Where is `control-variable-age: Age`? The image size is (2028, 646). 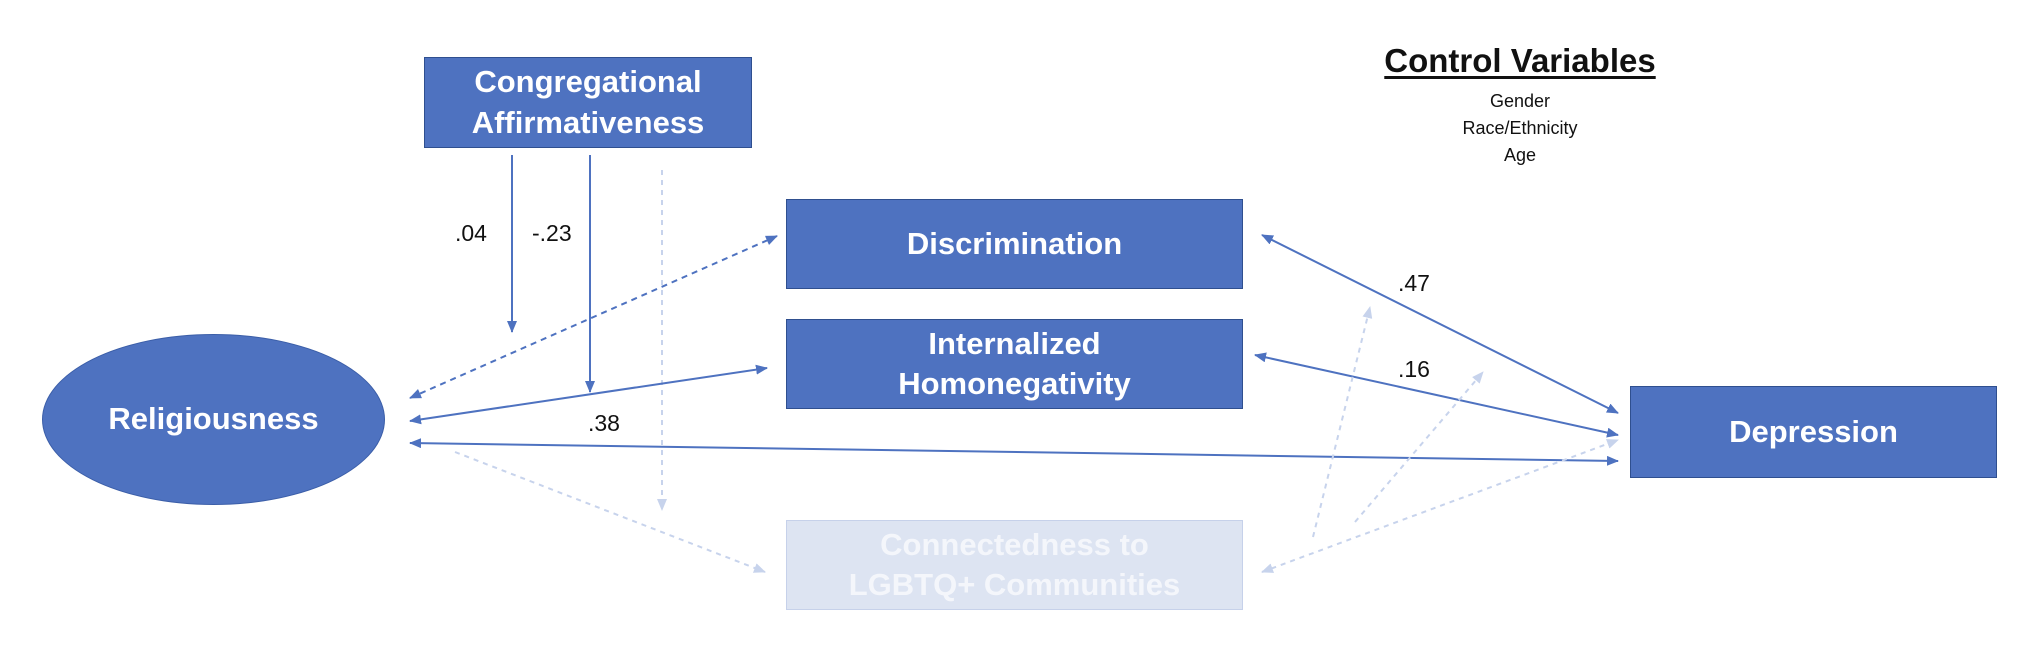
control-variable-age: Age is located at coordinates (1520, 155).